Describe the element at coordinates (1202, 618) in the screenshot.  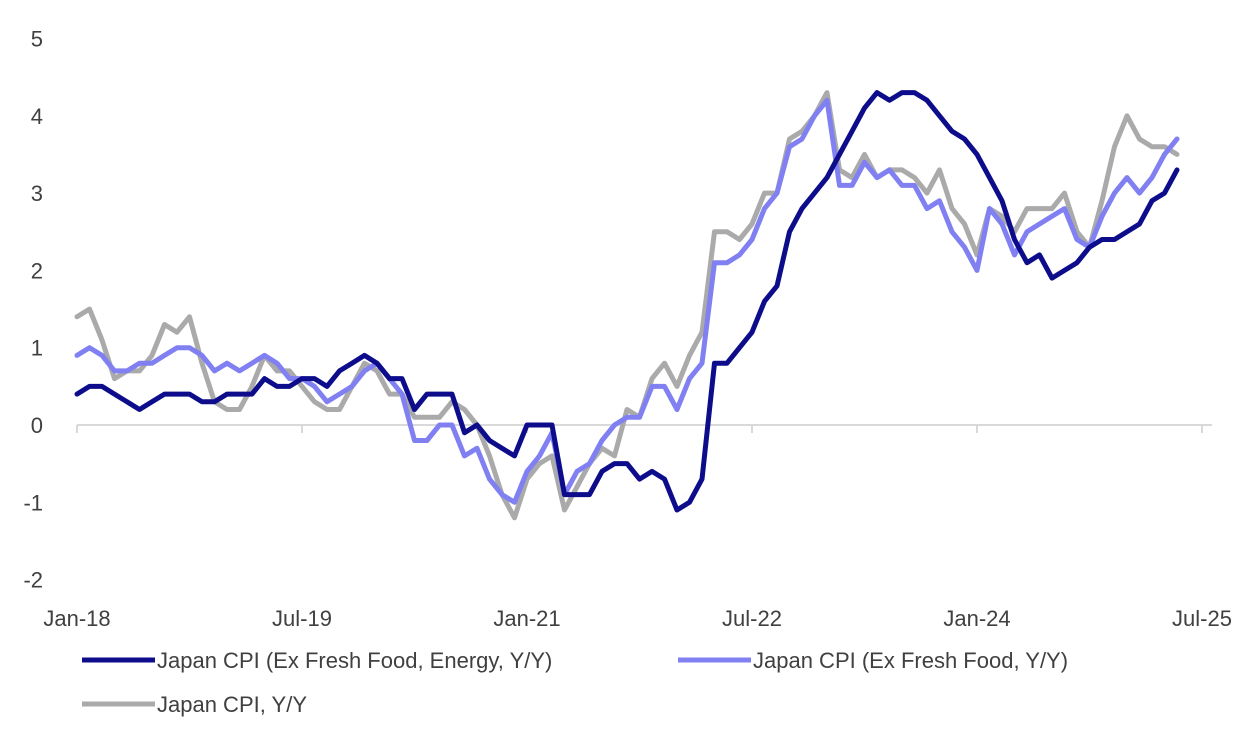
I see `x-tick-label: Jul-25` at that location.